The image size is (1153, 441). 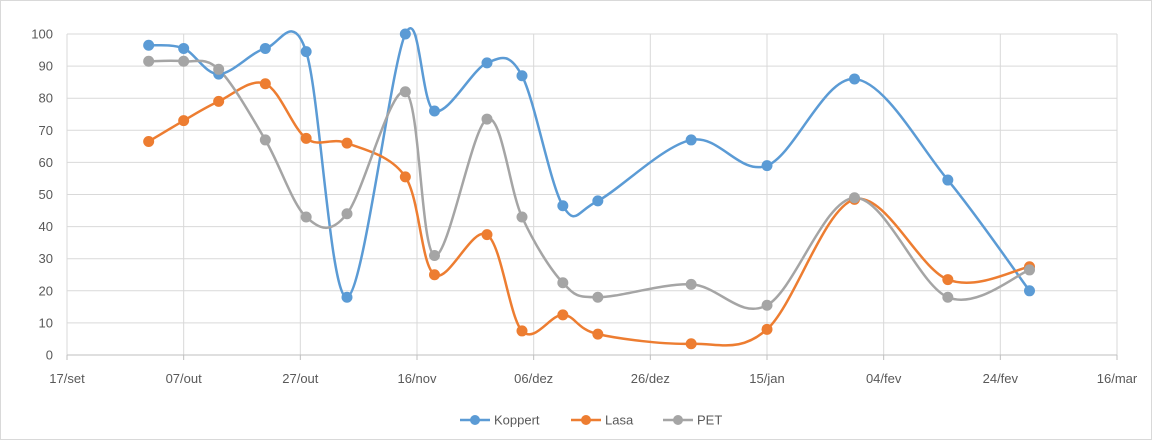 I want to click on y-tick-label: 10, so click(x=46, y=322).